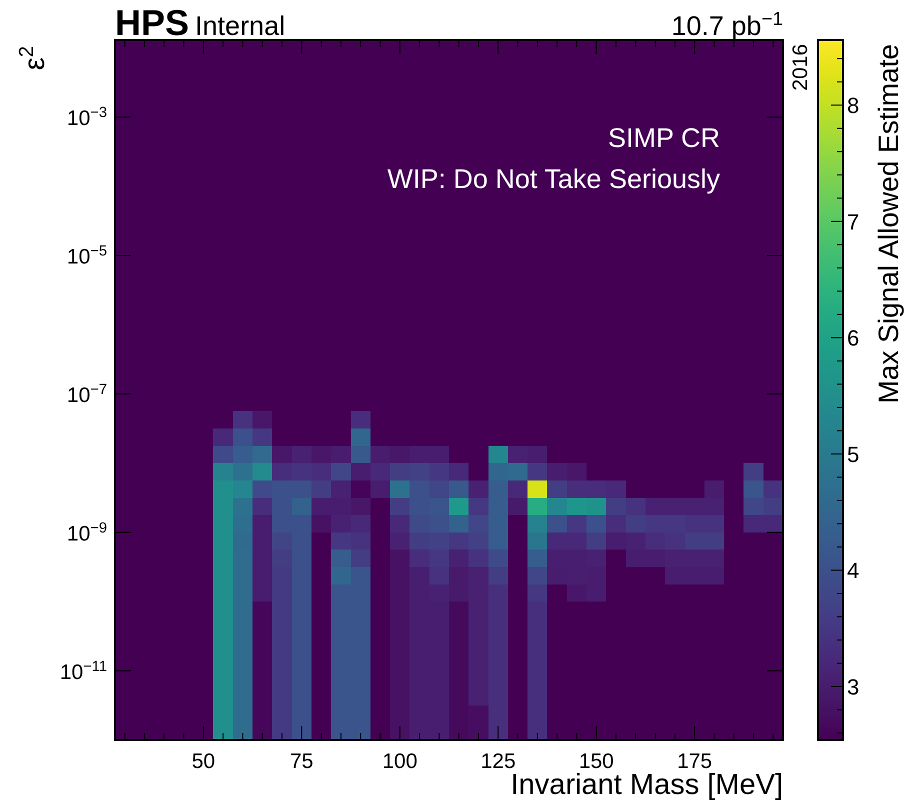 This screenshot has width=914, height=809. I want to click on color-bar-label: 6, so click(853, 338).